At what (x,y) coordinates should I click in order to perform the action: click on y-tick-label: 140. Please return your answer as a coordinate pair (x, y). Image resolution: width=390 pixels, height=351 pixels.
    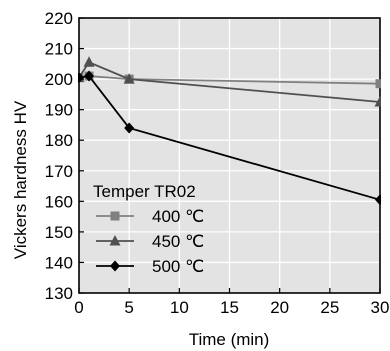
    Looking at the image, I should click on (59, 262).